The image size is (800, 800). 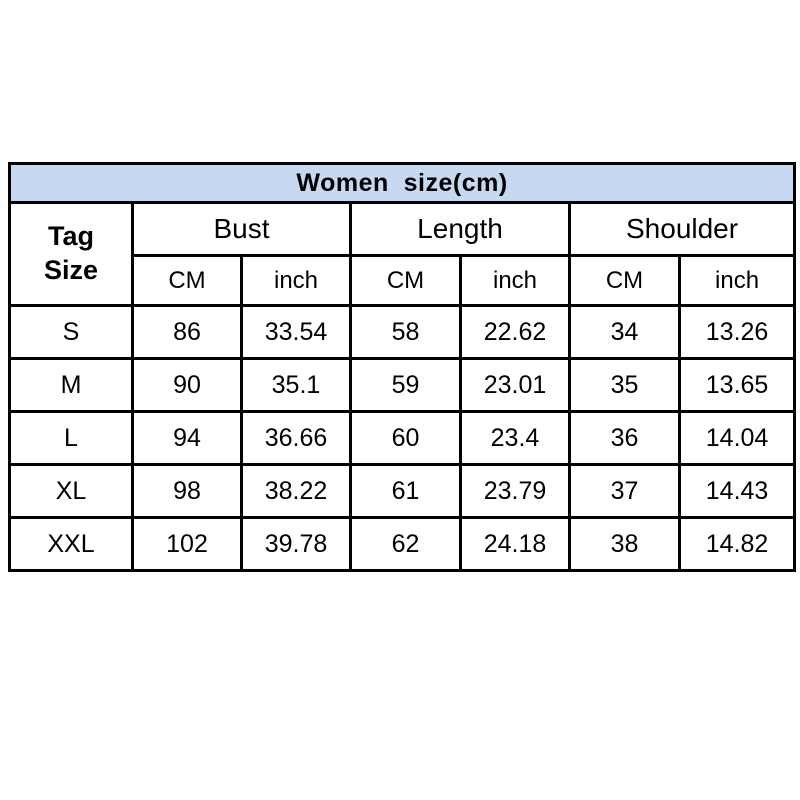 What do you see at coordinates (515, 385) in the screenshot?
I see `value-cell: 23.01` at bounding box center [515, 385].